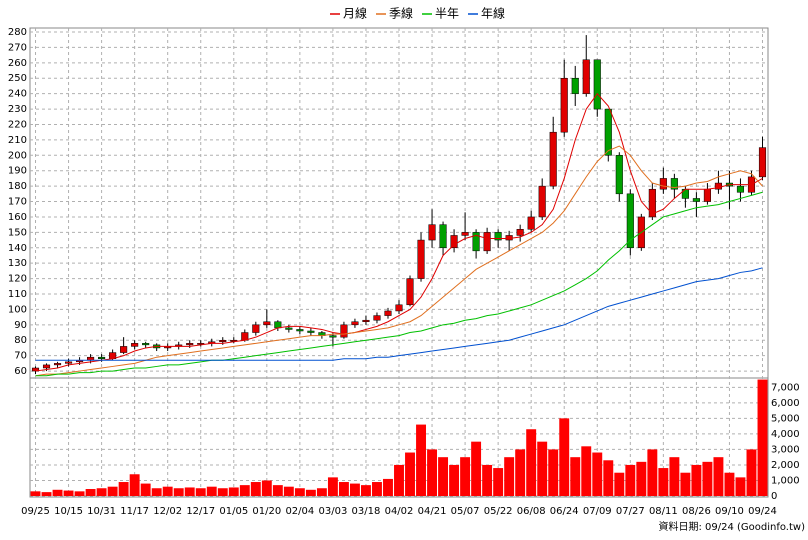 The image size is (808, 540). What do you see at coordinates (35, 511) in the screenshot?
I see `x-tick-label: 09/25` at bounding box center [35, 511].